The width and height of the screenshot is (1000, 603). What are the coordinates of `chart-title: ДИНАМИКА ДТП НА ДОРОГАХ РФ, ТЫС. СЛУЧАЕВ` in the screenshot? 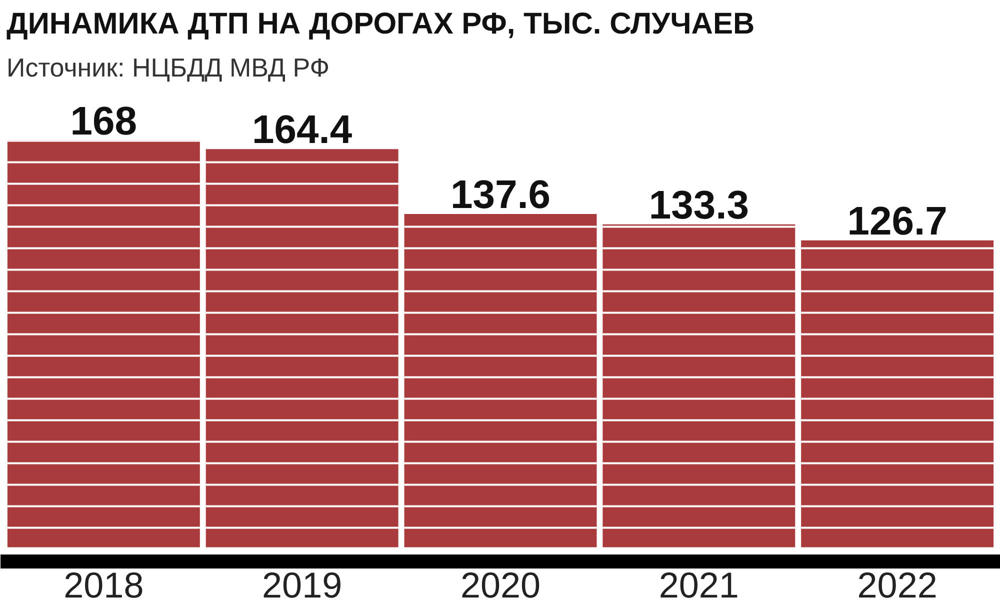 It's located at (380, 24).